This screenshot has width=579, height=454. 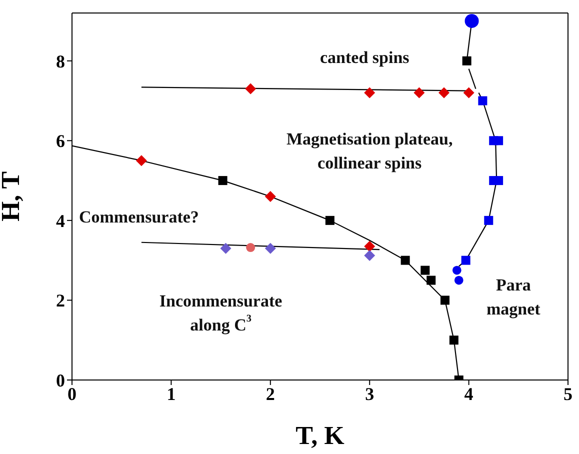 What do you see at coordinates (139, 216) in the screenshot?
I see `annotation: Commensurate?` at bounding box center [139, 216].